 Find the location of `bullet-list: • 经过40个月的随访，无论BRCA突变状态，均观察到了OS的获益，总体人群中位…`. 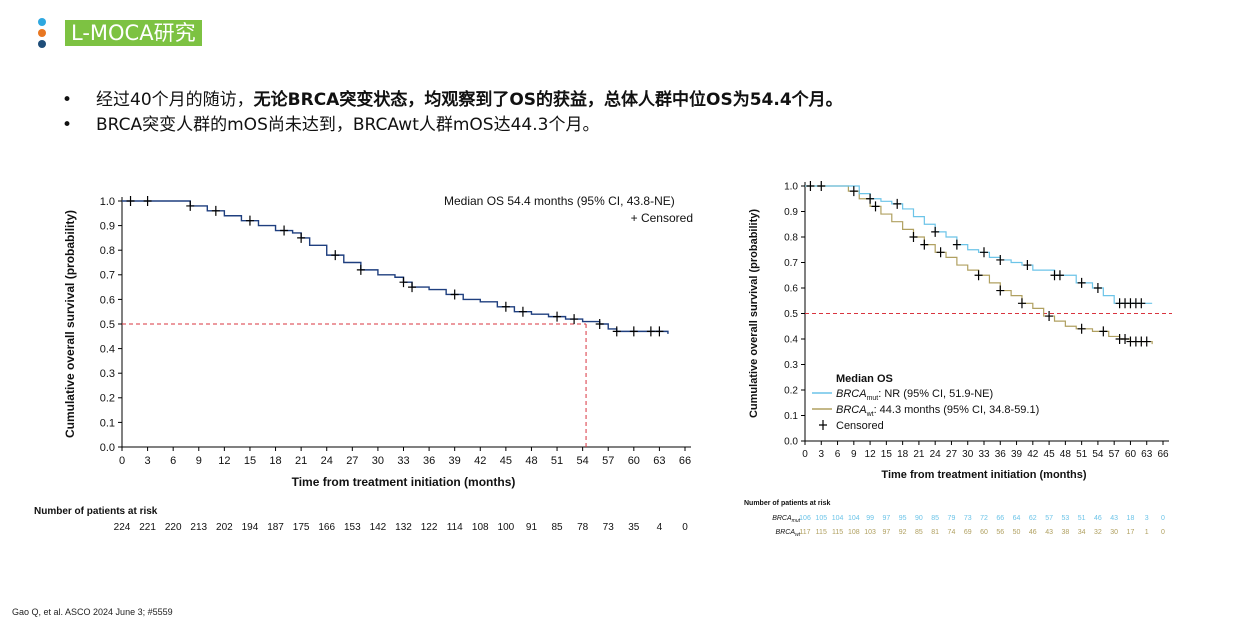

bullet-list: • 经过40个月的随访，无论BRCA突变状态，均观察到了OS的获益，总体人群中位… is located at coordinates (452, 113).